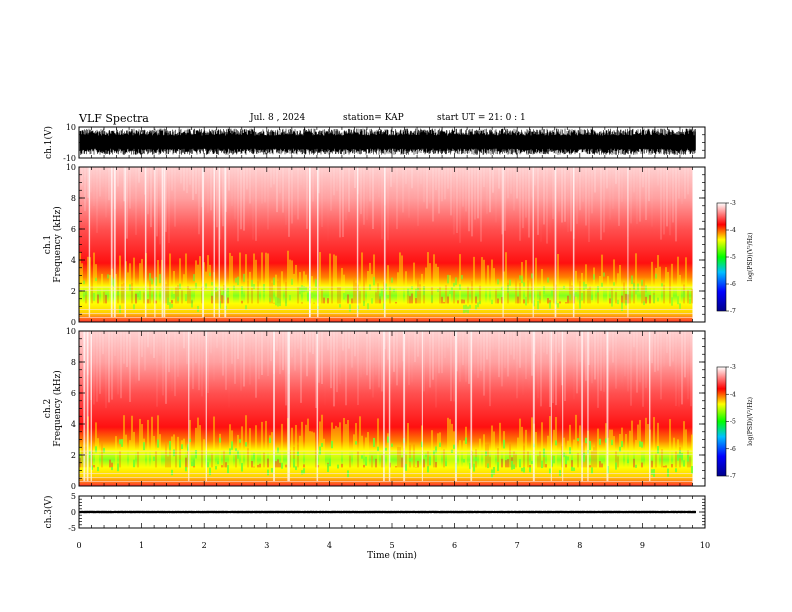  What do you see at coordinates (721, 257) in the screenshot?
I see `colorbar-gradient` at bounding box center [721, 257].